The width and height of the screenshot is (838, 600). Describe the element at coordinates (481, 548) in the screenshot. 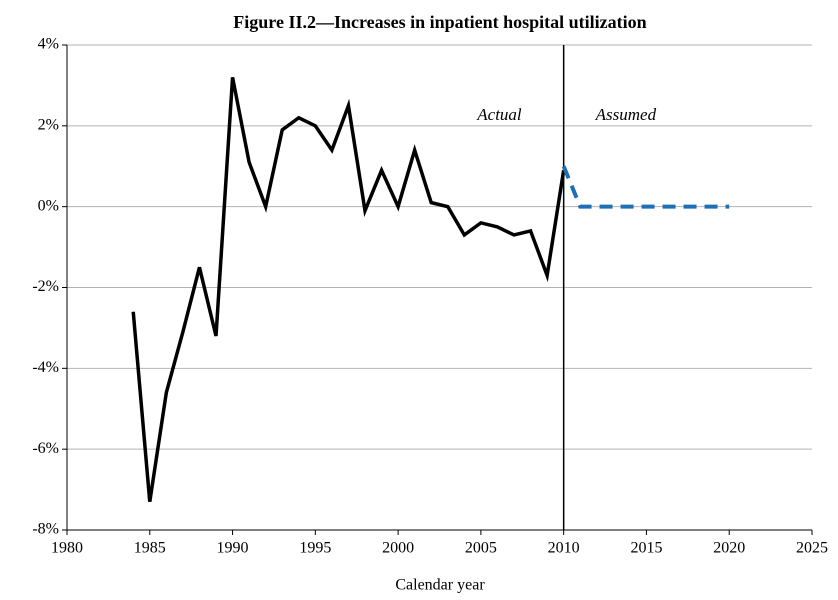

I see `x-tick-label: 2005` at that location.